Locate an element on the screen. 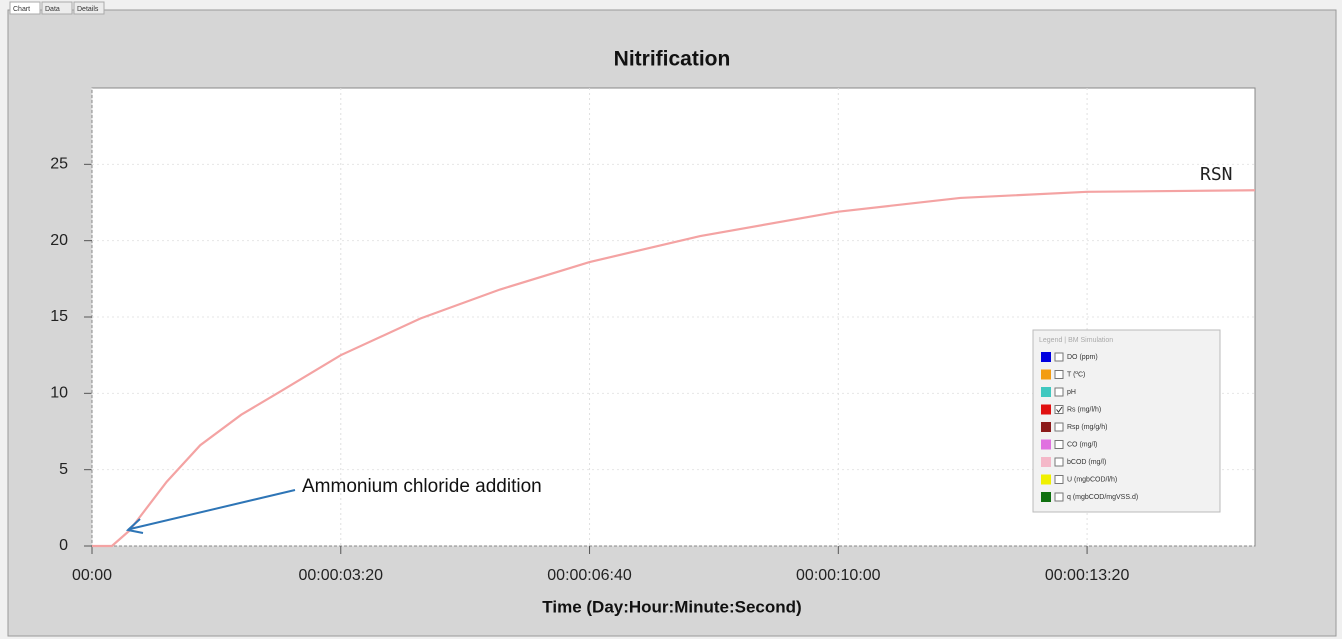 The height and width of the screenshot is (644, 1342). legend-label: bCOD (mg/l) is located at coordinates (1086, 462).